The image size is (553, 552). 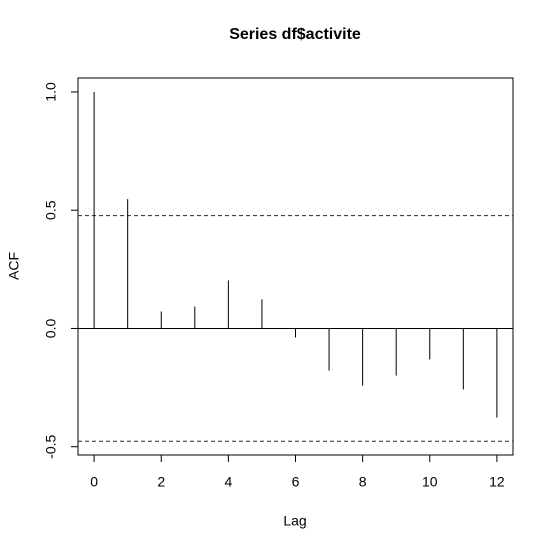 I want to click on x-tick-label: 12, so click(x=497, y=482).